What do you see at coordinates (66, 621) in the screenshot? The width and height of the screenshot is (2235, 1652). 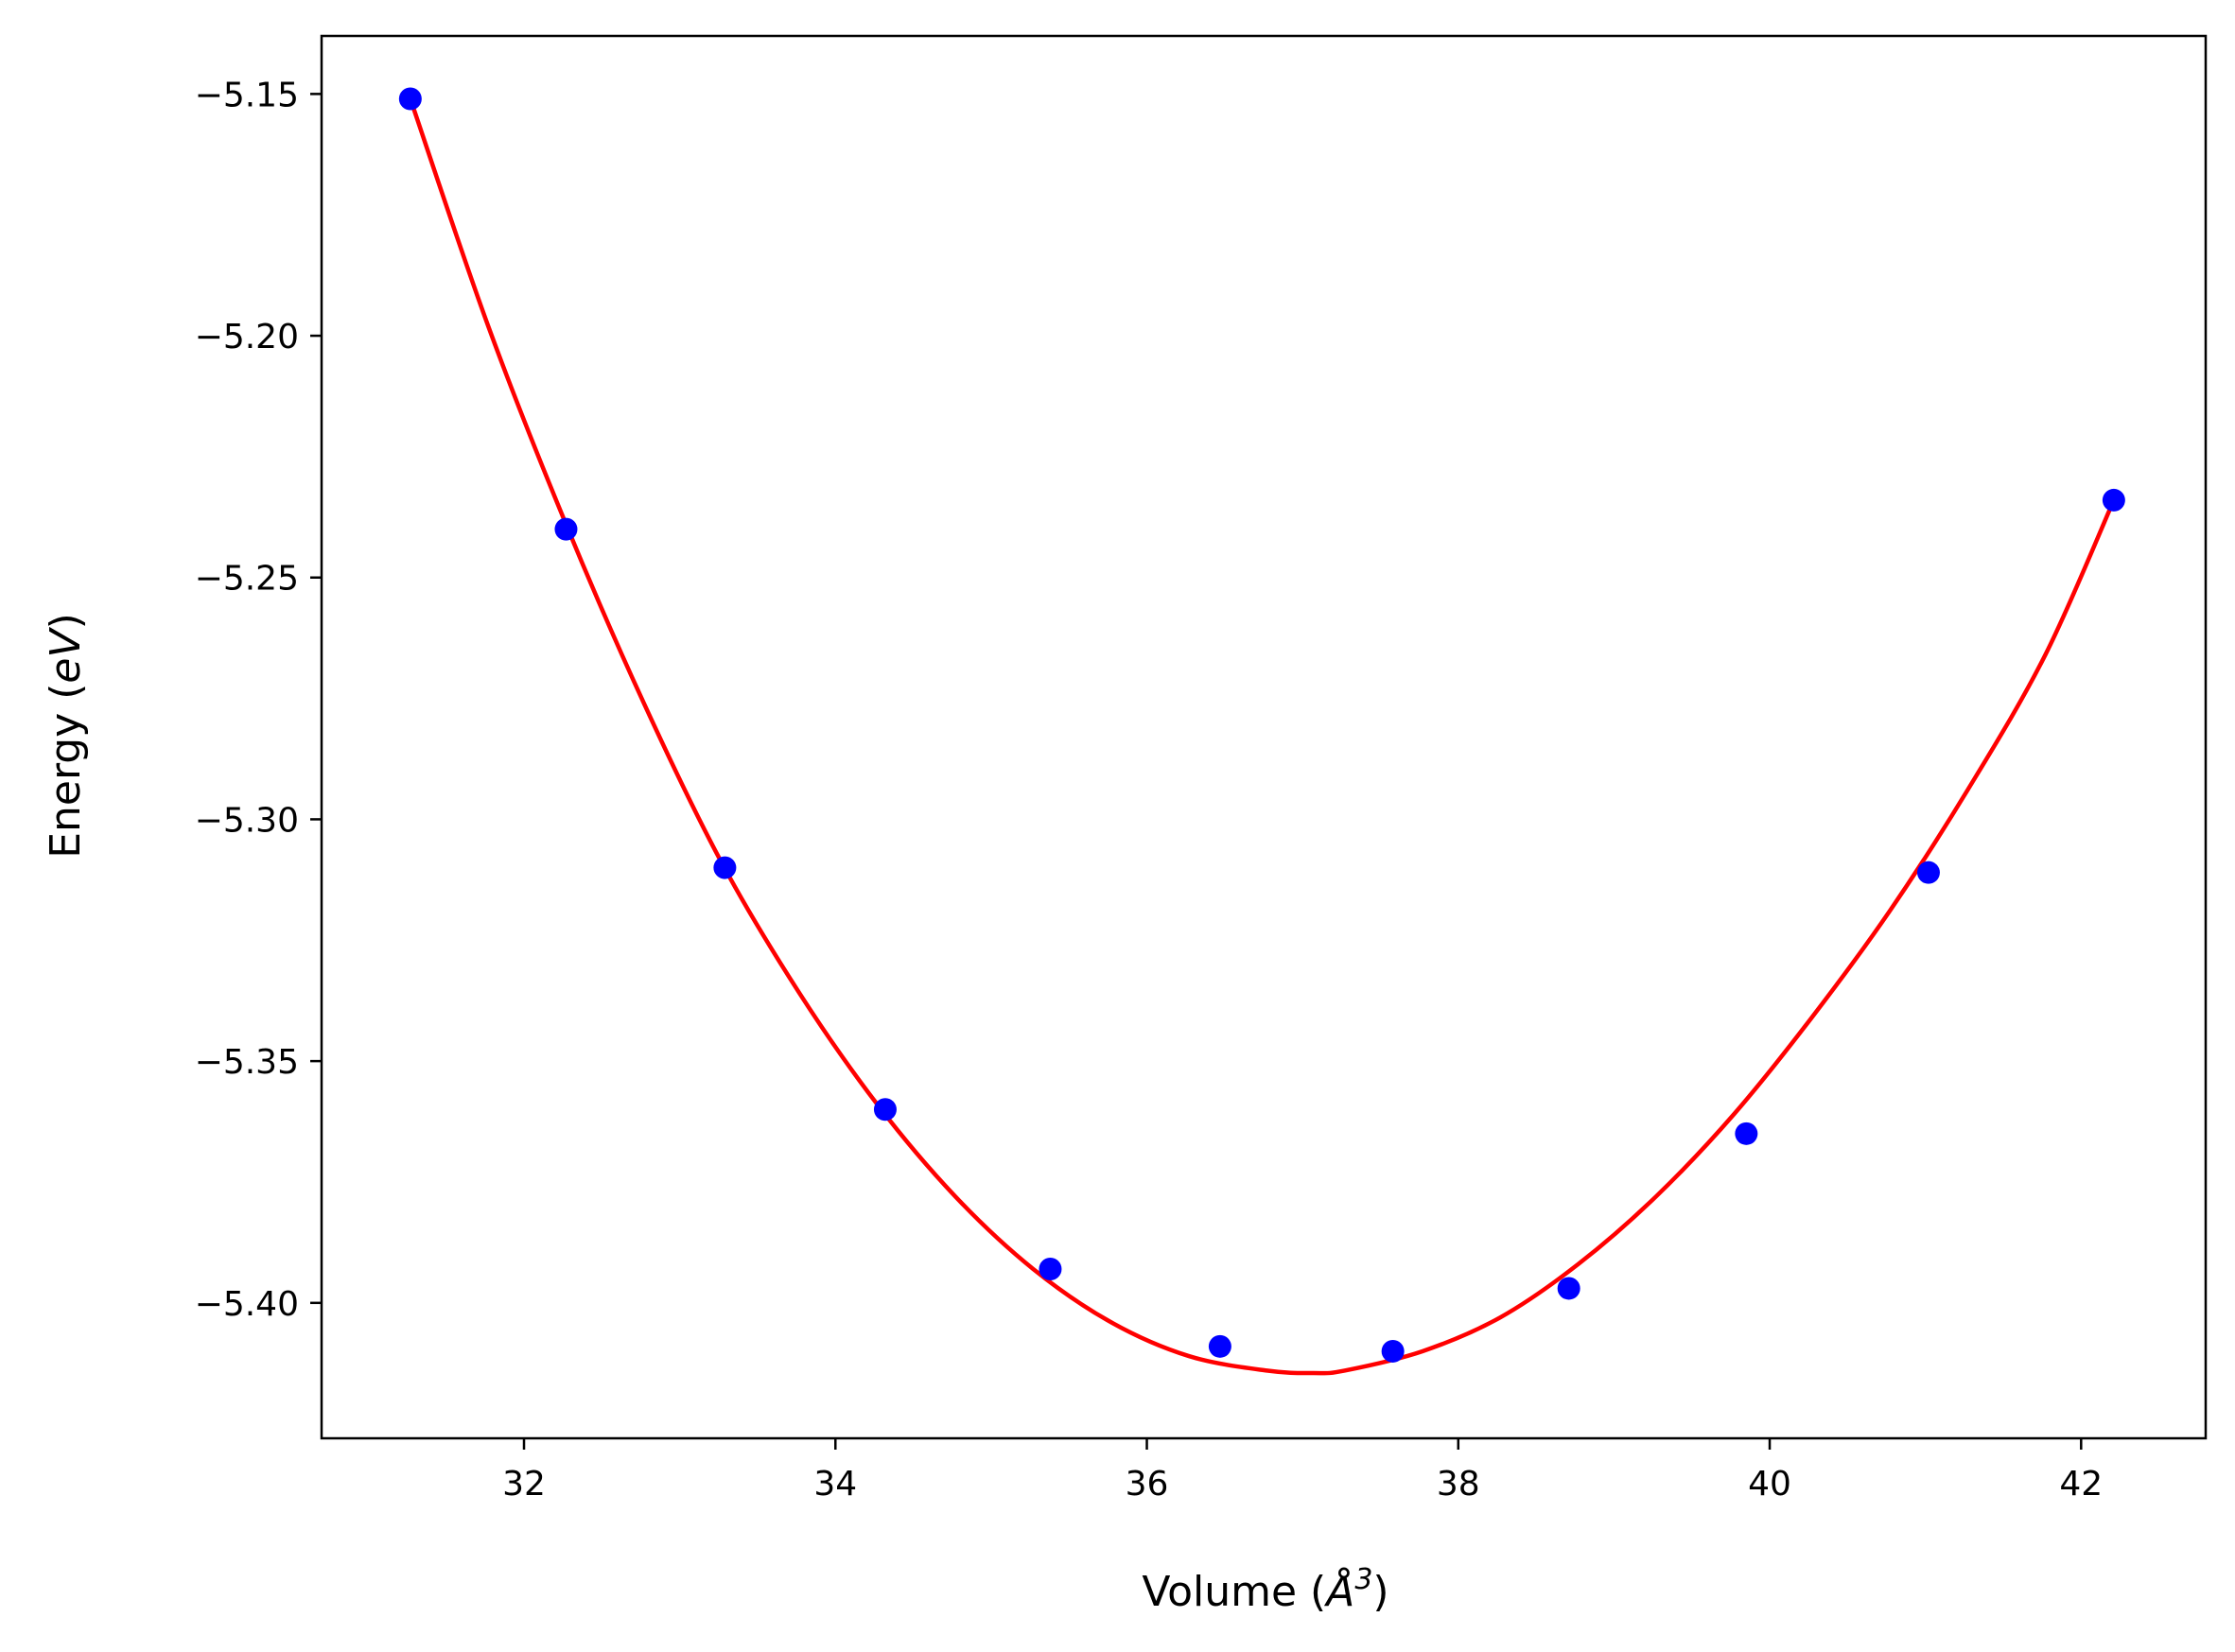 I see `y-axis-label-end: )` at bounding box center [66, 621].